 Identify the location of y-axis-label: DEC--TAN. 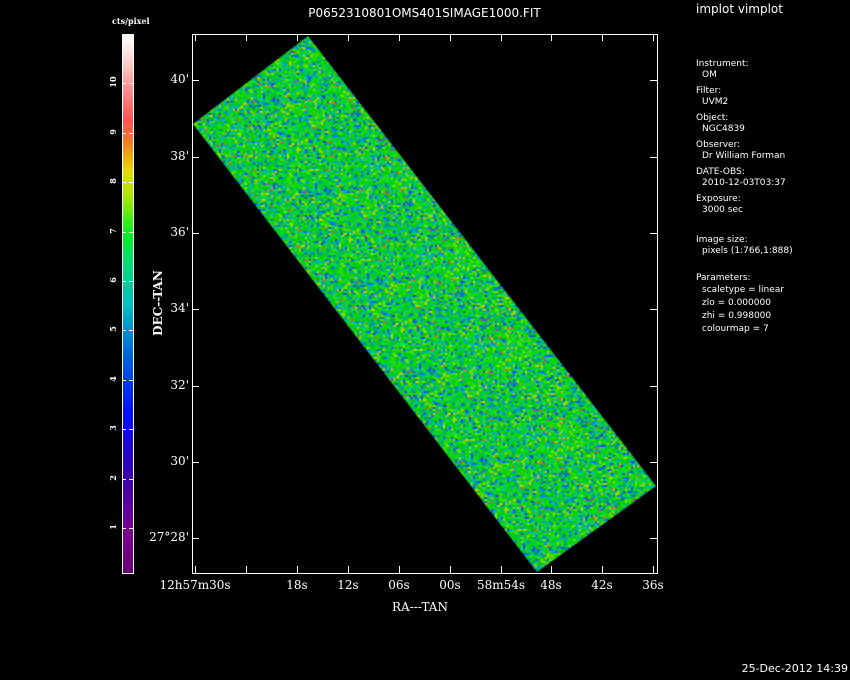
(158, 303).